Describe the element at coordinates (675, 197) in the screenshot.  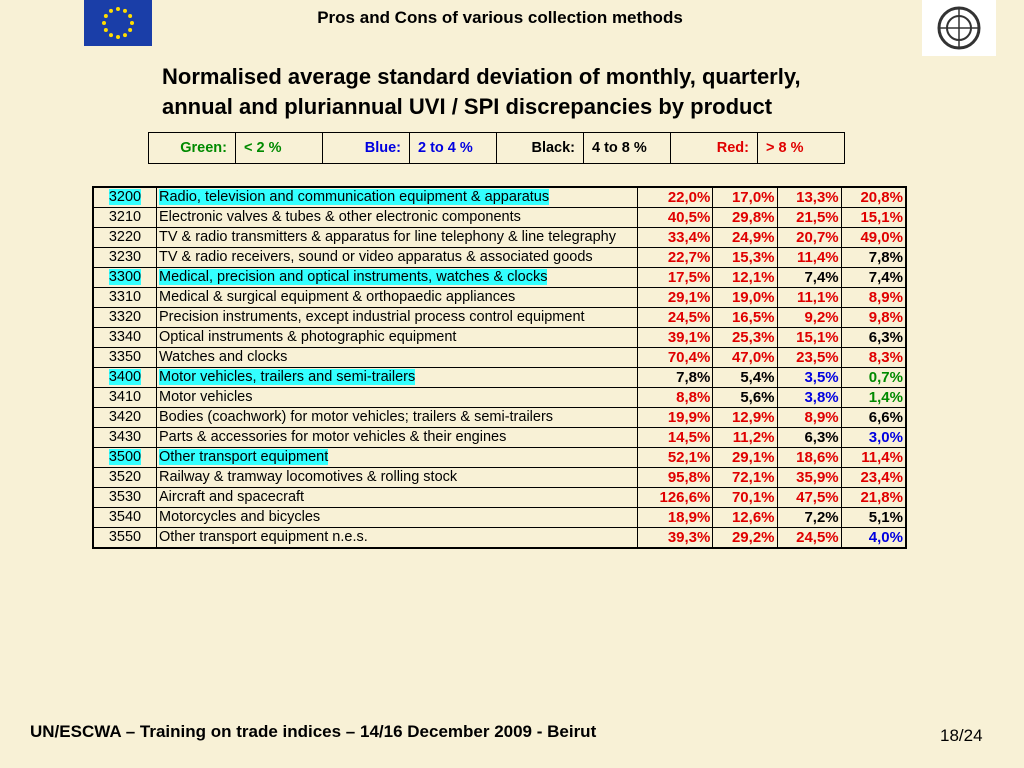
I see `discrepancy-value: 22,0%` at that location.